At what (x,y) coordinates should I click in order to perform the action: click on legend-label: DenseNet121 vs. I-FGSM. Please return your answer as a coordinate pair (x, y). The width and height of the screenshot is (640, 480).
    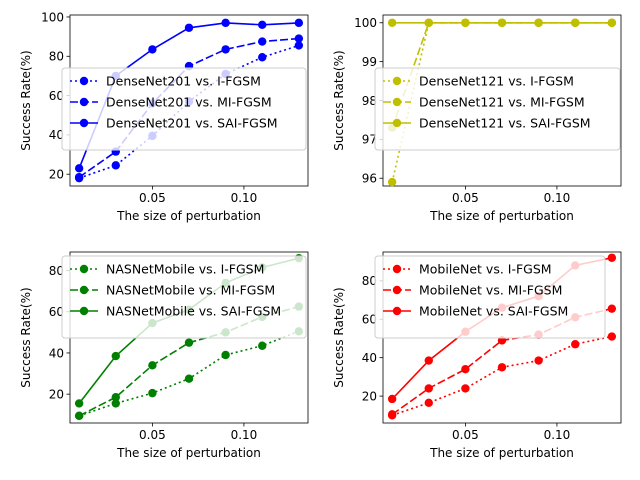
    Looking at the image, I should click on (496, 81).